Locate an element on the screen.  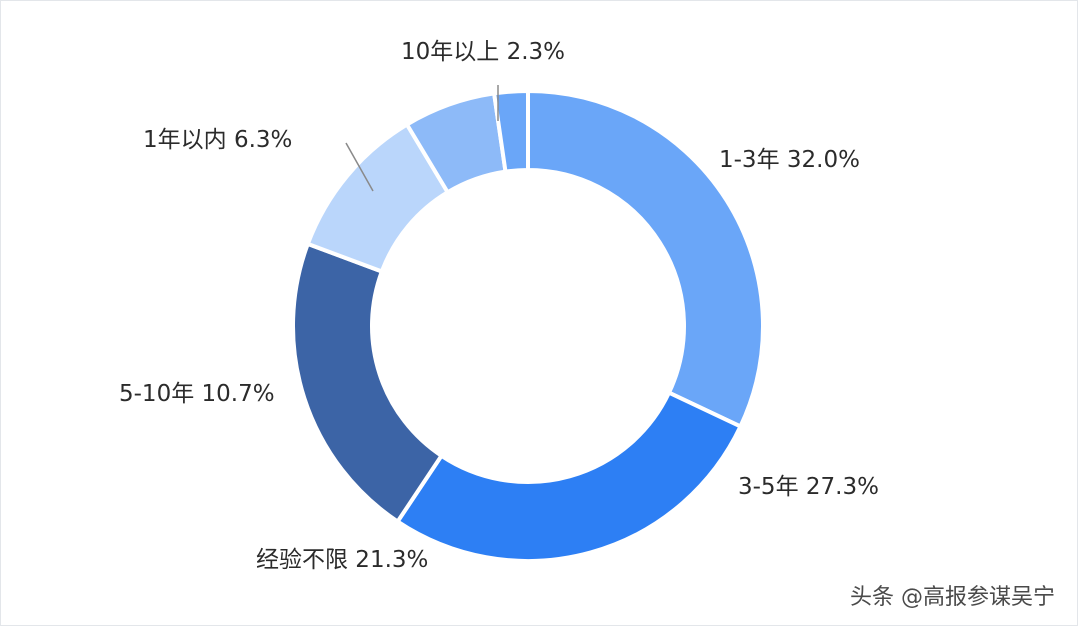
slice-label-4: 1年以内 6.3% is located at coordinates (217, 140).